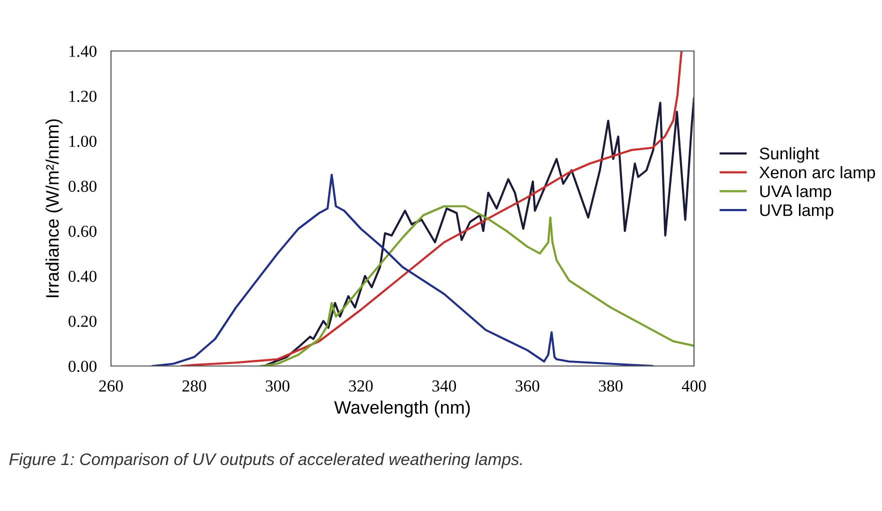 The height and width of the screenshot is (511, 882). Describe the element at coordinates (278, 386) in the screenshot. I see `x-tick-label: 300` at that location.